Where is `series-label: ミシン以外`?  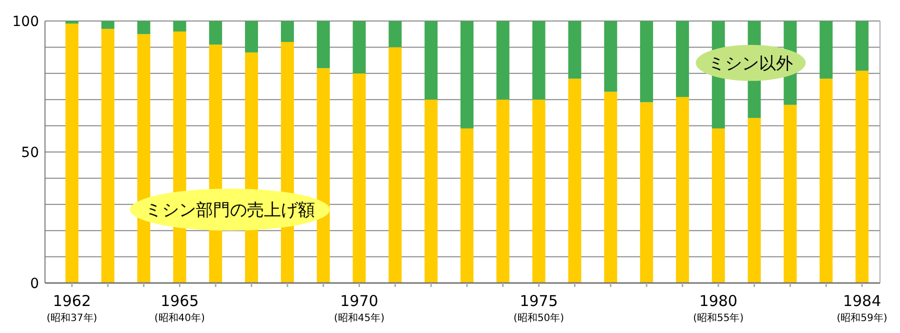
series-label: ミシン以外 is located at coordinates (751, 64).